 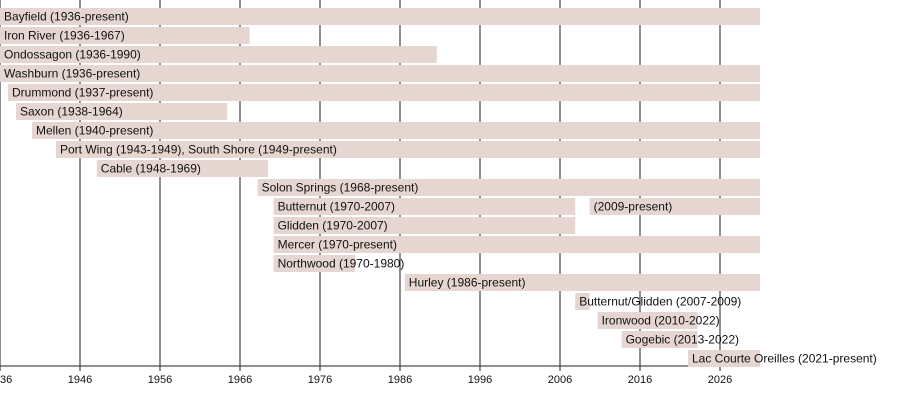 What do you see at coordinates (72, 74) in the screenshot?
I see `bar-label: Washburn (1936-present)` at bounding box center [72, 74].